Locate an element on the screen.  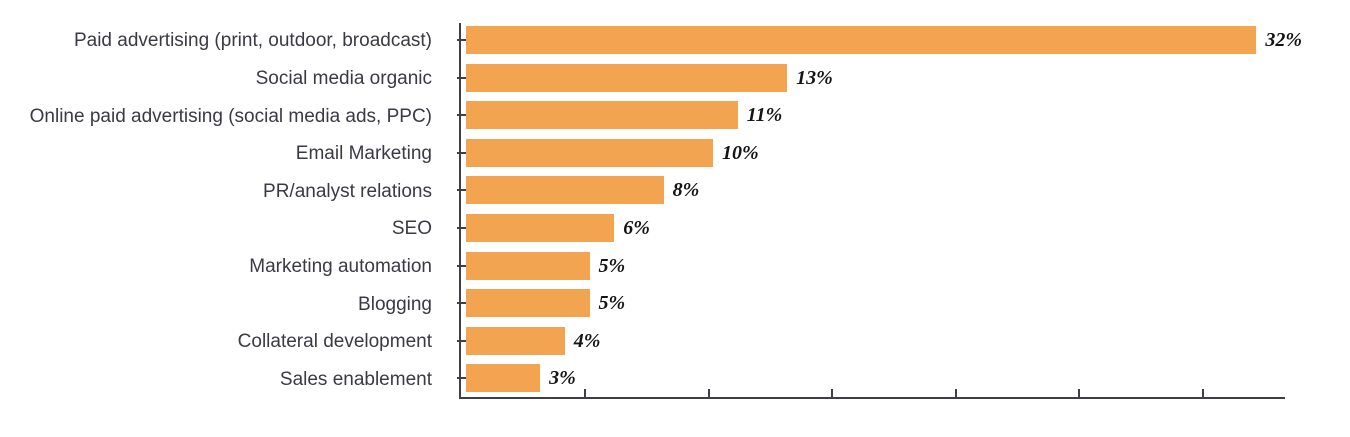
value-label: 3% is located at coordinates (562, 378).